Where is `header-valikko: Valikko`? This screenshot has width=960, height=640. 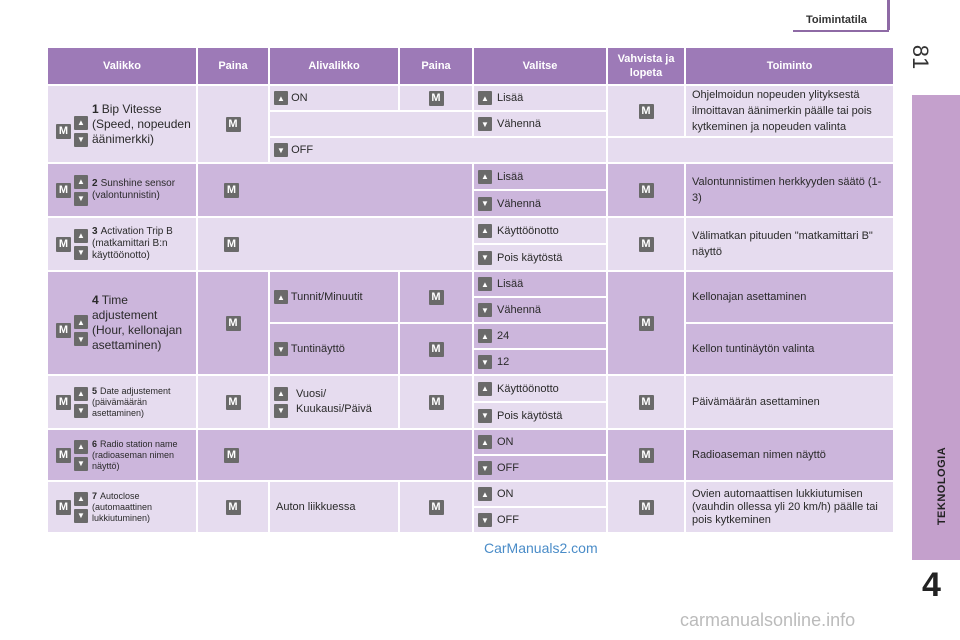 header-valikko: Valikko is located at coordinates (122, 66).